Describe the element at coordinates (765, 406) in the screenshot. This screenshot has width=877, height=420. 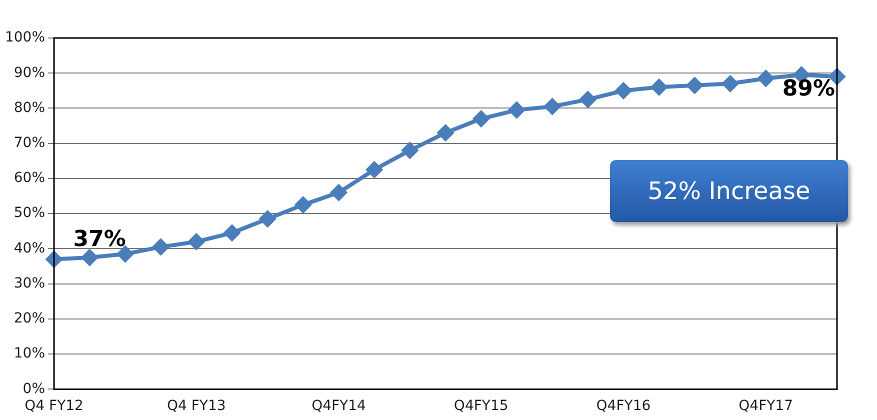
I see `x-tick-label: Q4FY17` at that location.